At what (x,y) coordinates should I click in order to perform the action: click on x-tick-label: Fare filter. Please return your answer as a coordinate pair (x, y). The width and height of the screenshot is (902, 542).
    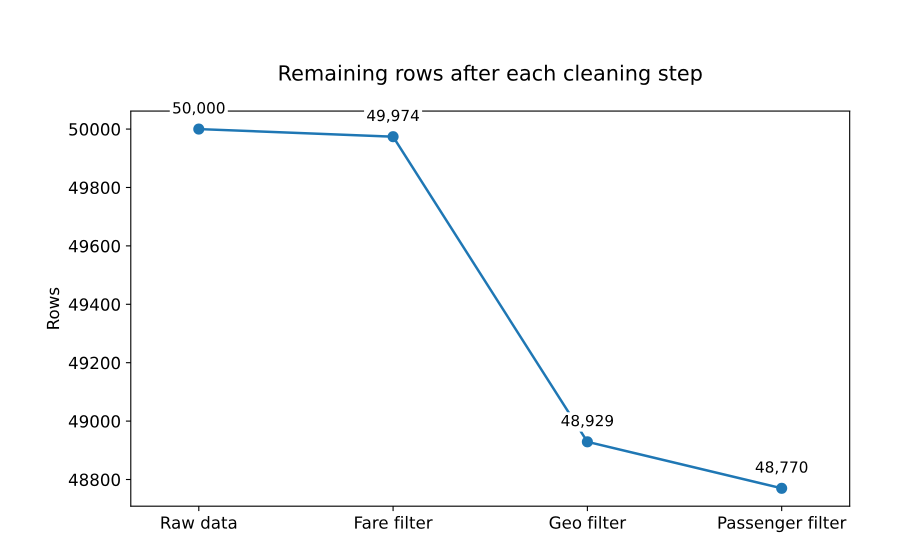
    Looking at the image, I should click on (394, 522).